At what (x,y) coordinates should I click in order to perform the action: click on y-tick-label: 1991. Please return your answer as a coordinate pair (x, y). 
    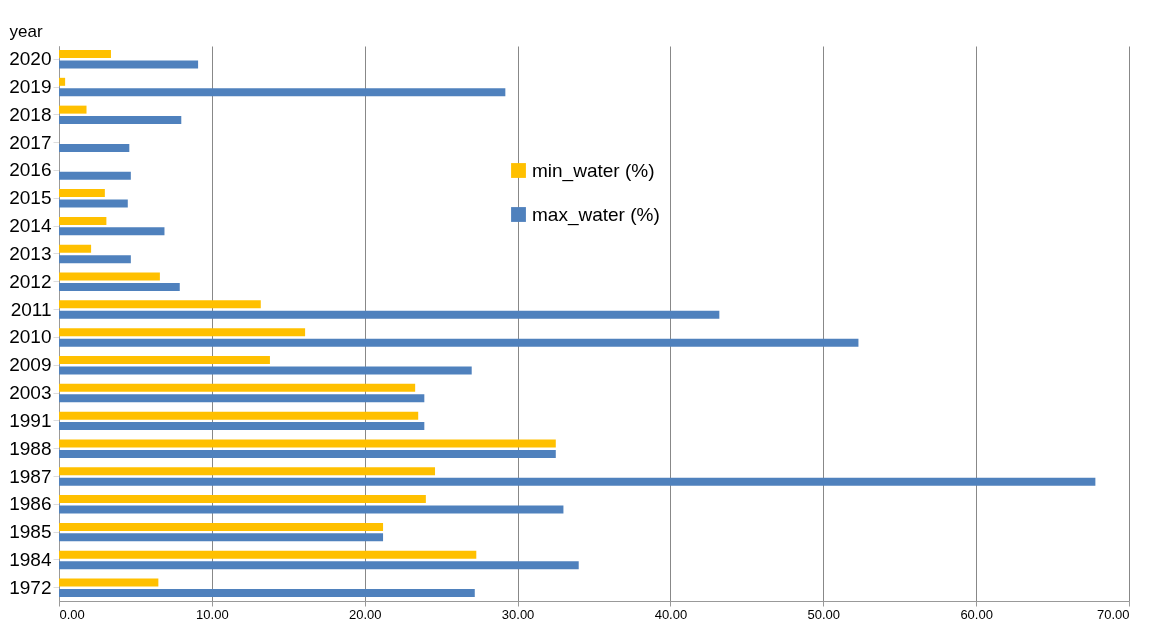
    Looking at the image, I should click on (30, 420).